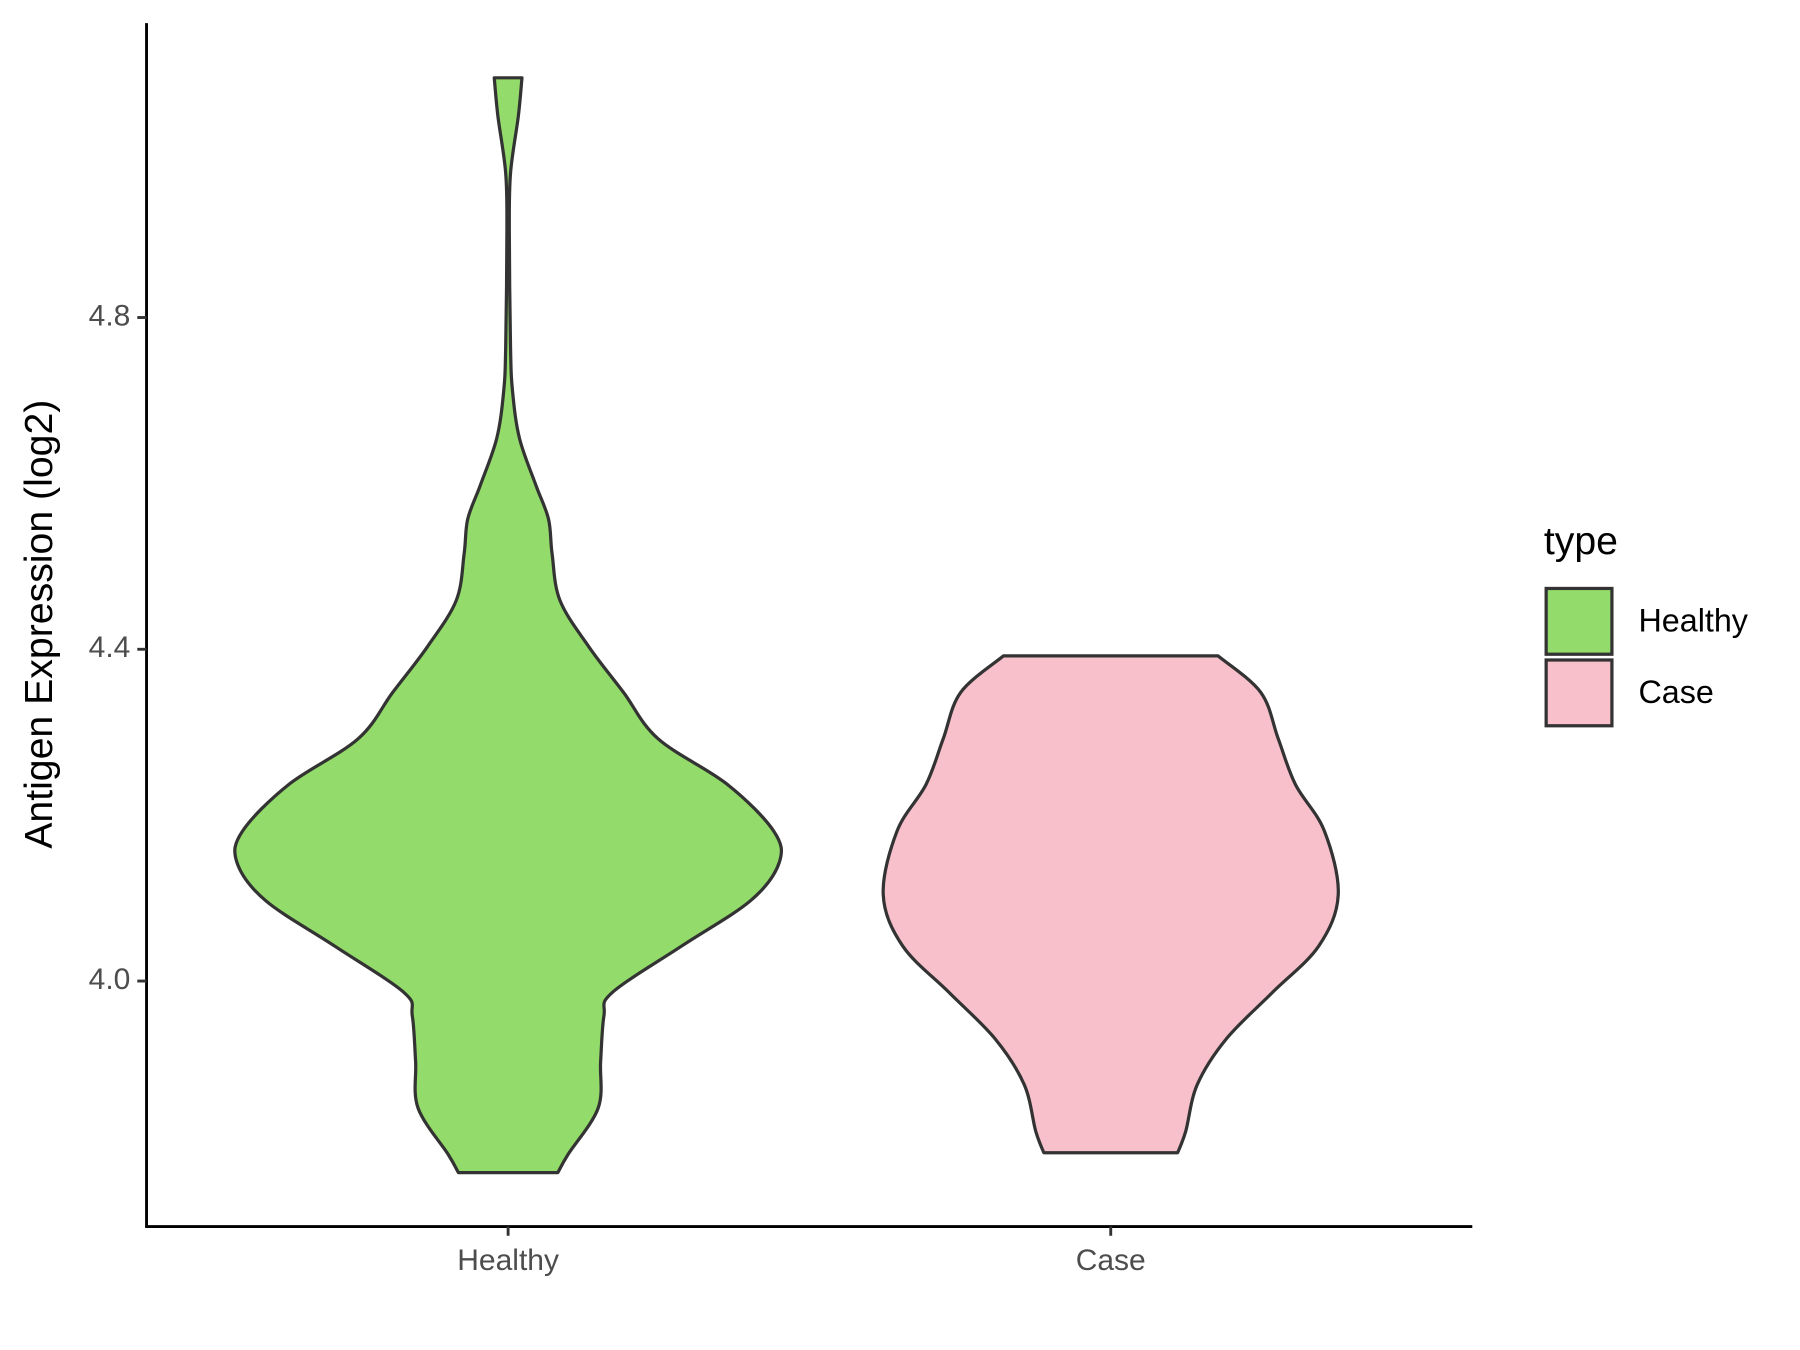 The height and width of the screenshot is (1350, 1800). I want to click on y-axis-title: Antigen Expression (log2), so click(39, 624).